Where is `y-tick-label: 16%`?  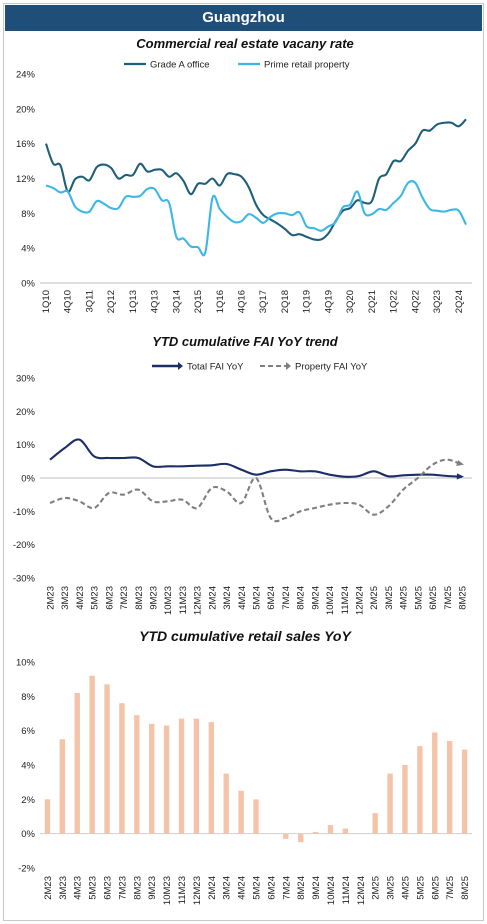 y-tick-label: 16% is located at coordinates (26, 144).